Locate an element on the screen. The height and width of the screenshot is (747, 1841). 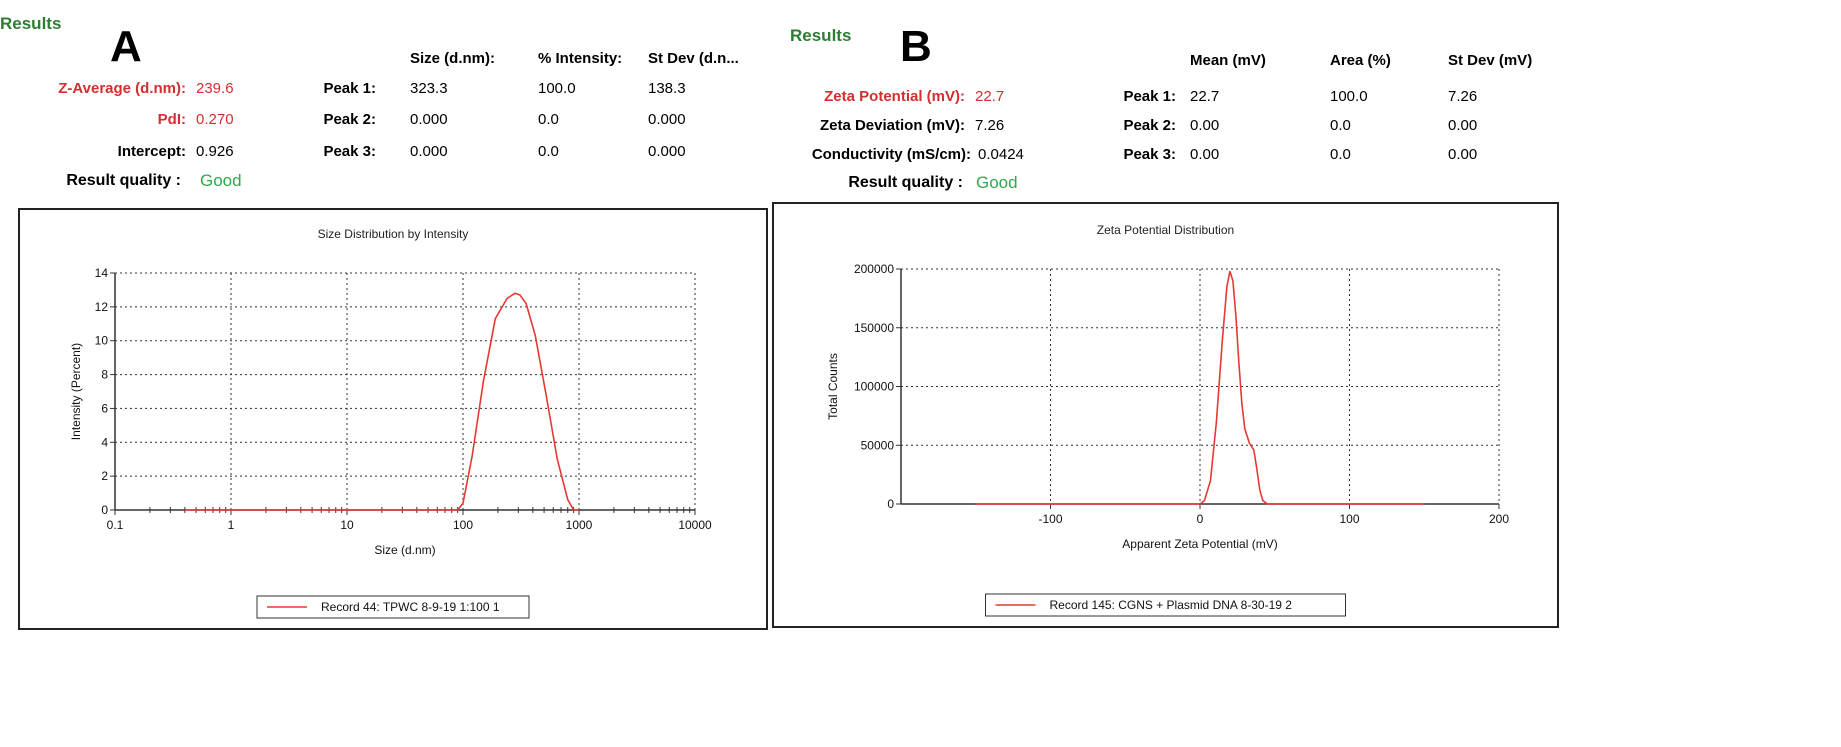
peak-b-2-stdev: 0.00 is located at coordinates (1463, 125).